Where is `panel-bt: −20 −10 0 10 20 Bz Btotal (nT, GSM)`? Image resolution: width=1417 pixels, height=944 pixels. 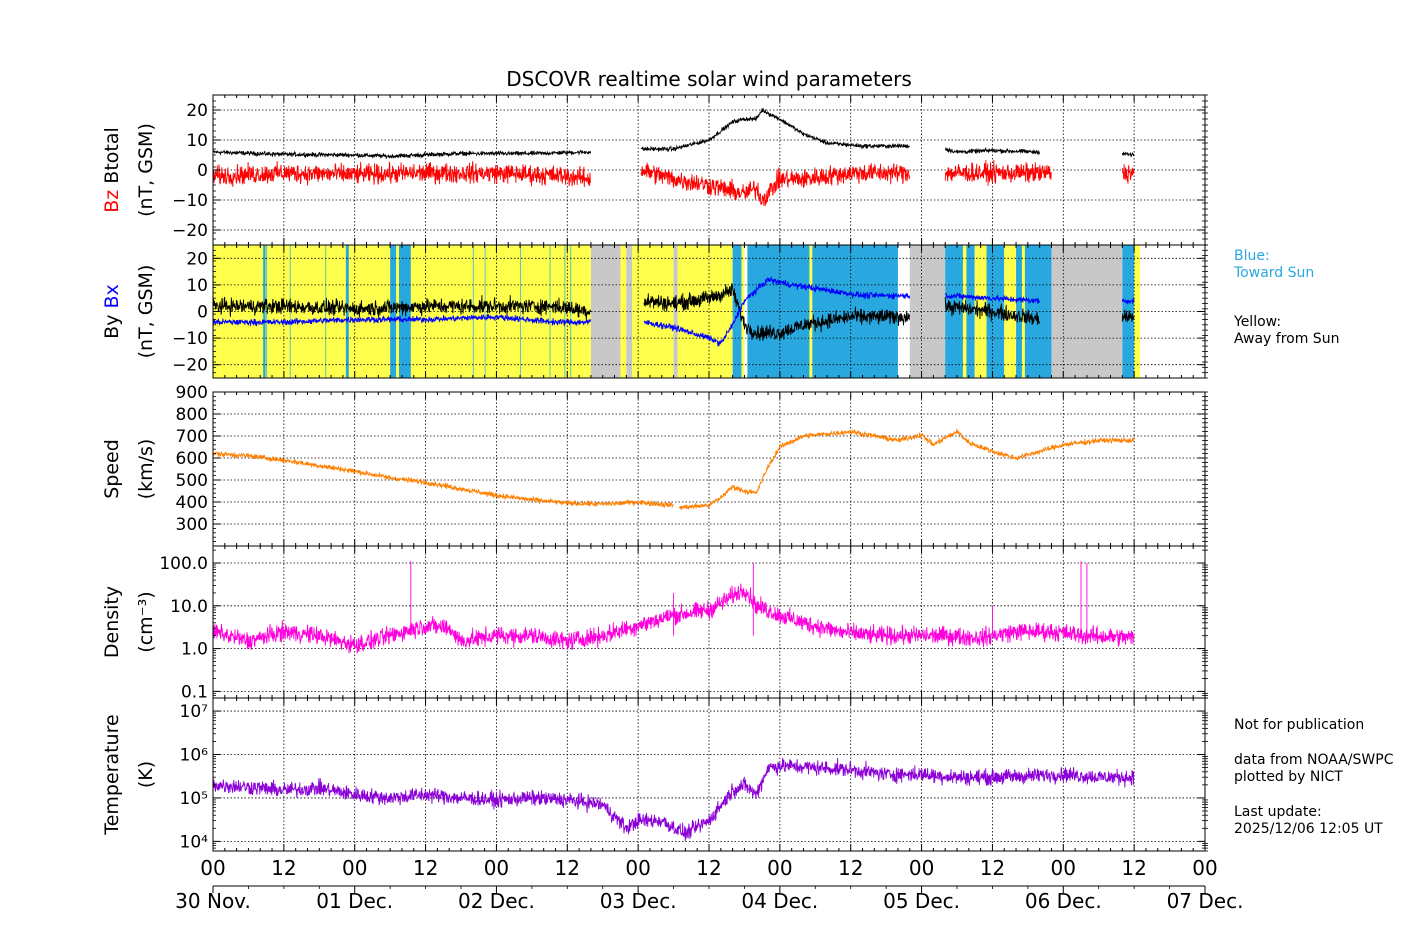 panel-bt: −20 −10 0 10 20 Bz Btotal (nT, GSM) is located at coordinates (654, 170).